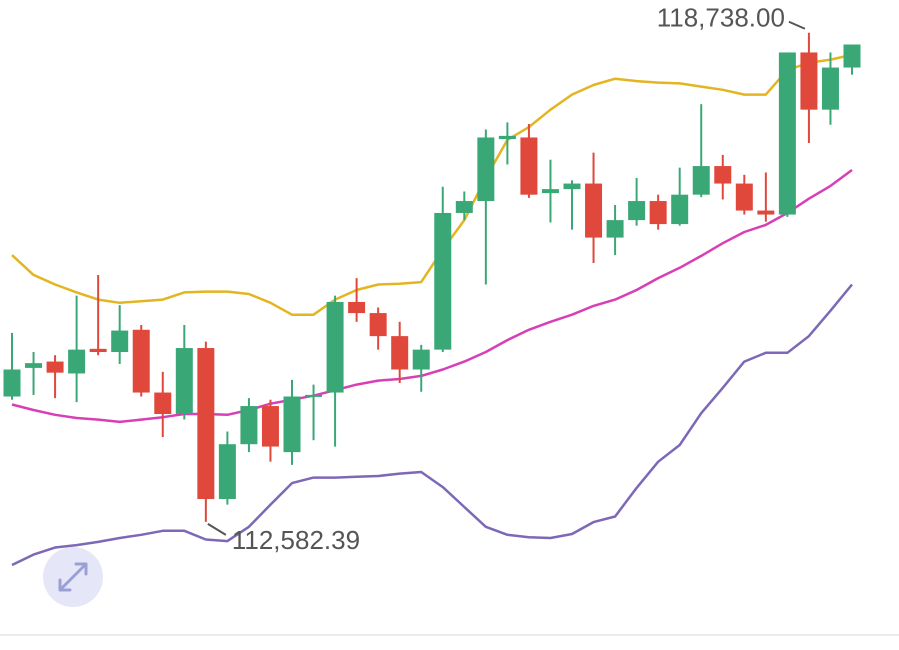  I want to click on min-leader, so click(217, 529).